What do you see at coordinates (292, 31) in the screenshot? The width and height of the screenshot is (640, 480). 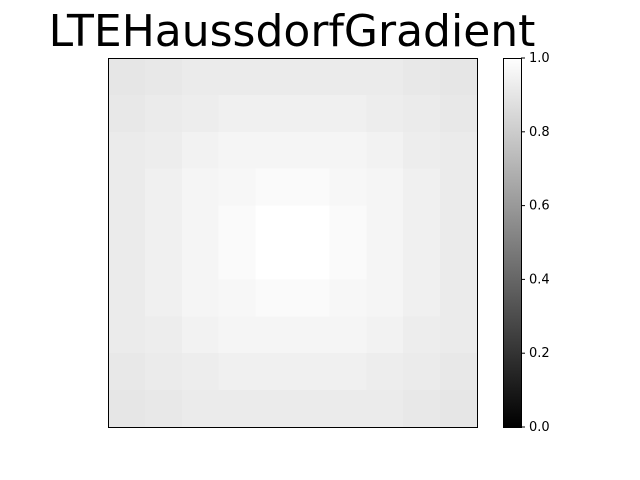 I see `chart-title: LTEHaussdorfGradient` at bounding box center [292, 31].